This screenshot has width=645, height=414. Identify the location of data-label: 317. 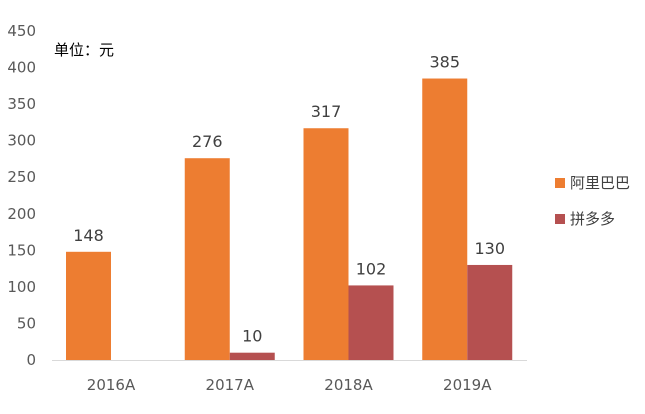
(326, 111).